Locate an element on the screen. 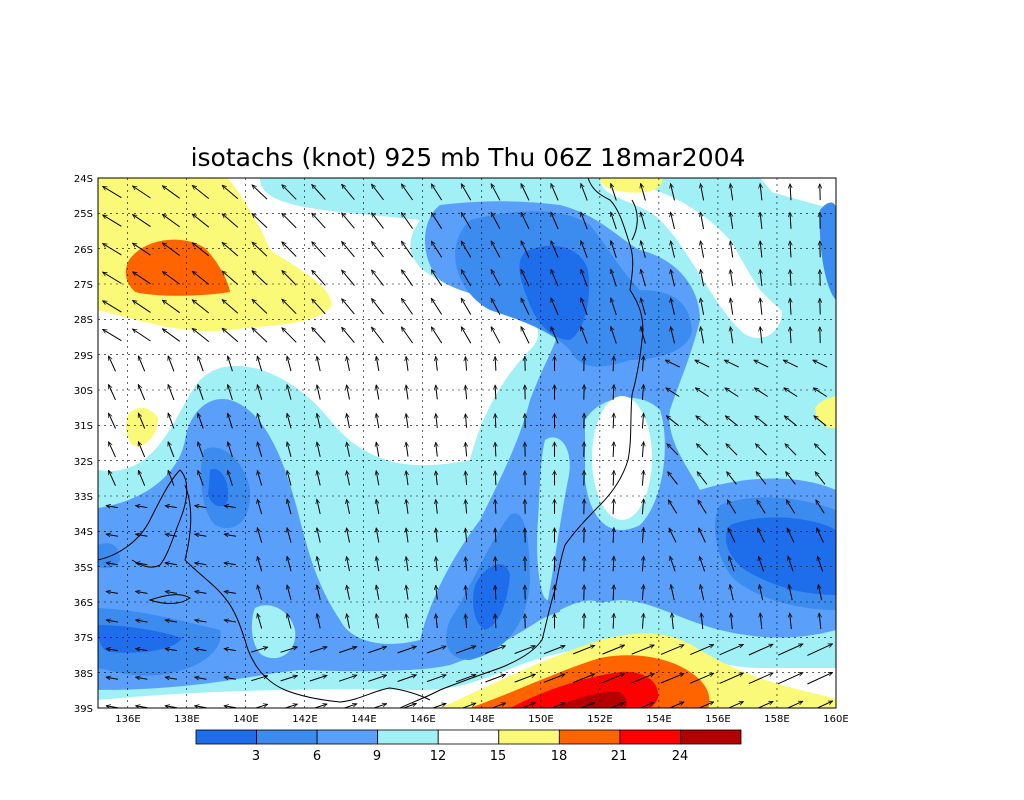  lat-label: 39S is located at coordinates (83, 709).